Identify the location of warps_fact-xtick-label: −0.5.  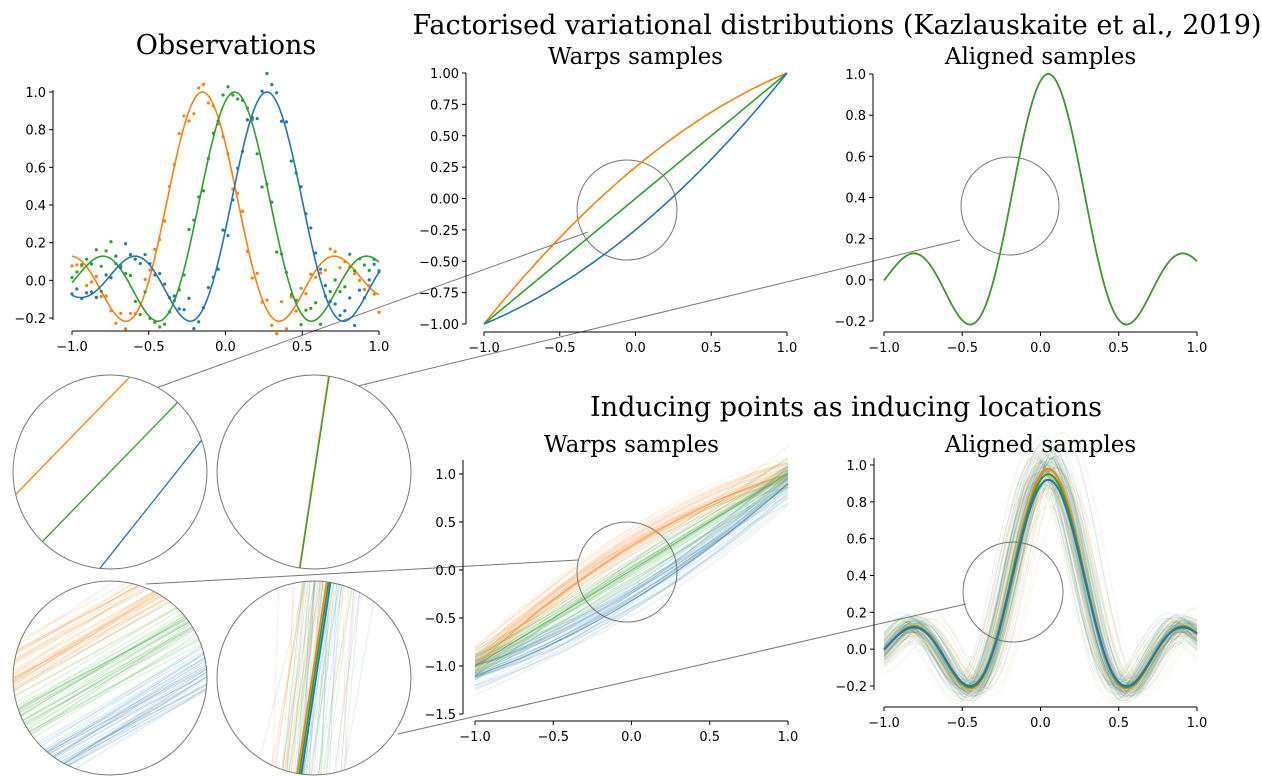
(560, 348).